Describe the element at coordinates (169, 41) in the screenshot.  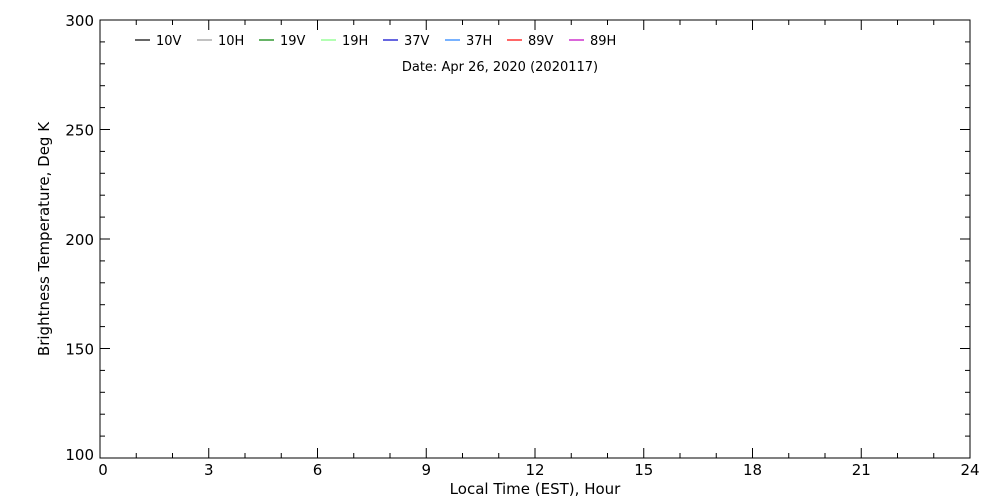
I see `legend-label-10v: 10V` at that location.